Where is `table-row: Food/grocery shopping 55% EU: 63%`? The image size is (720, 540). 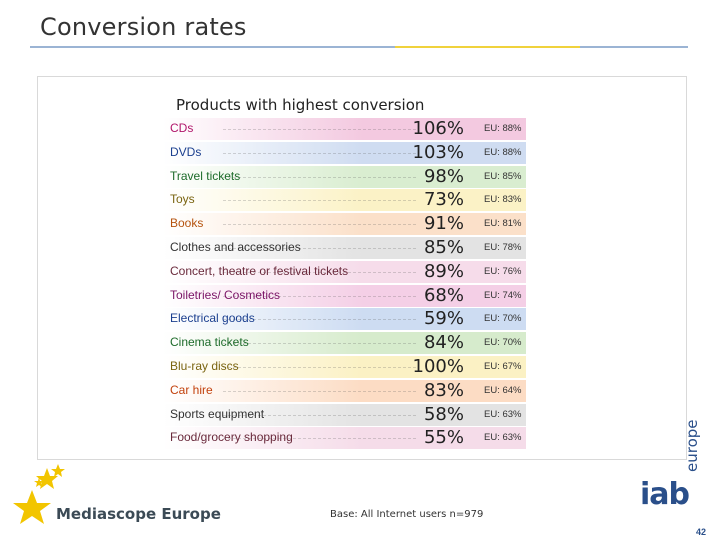 table-row: Food/grocery shopping 55% EU: 63% is located at coordinates (344, 438).